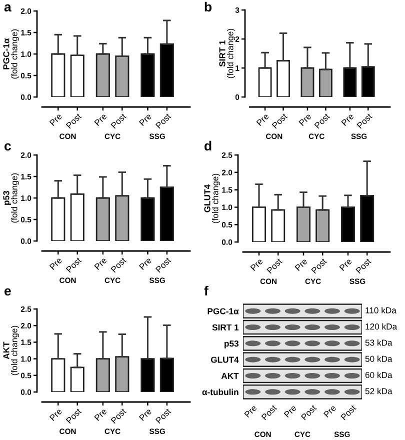 The height and width of the screenshot is (440, 405). I want to click on x-tick-label: Post, so click(322, 120).